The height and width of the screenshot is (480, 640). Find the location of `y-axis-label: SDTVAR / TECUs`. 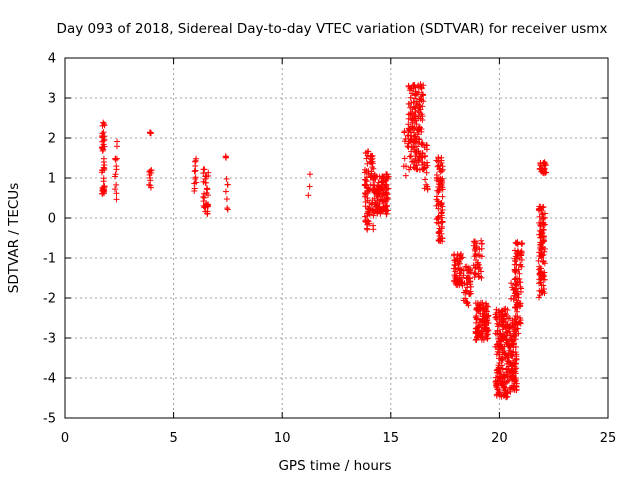

y-axis-label: SDTVAR / TECUs is located at coordinates (14, 238).